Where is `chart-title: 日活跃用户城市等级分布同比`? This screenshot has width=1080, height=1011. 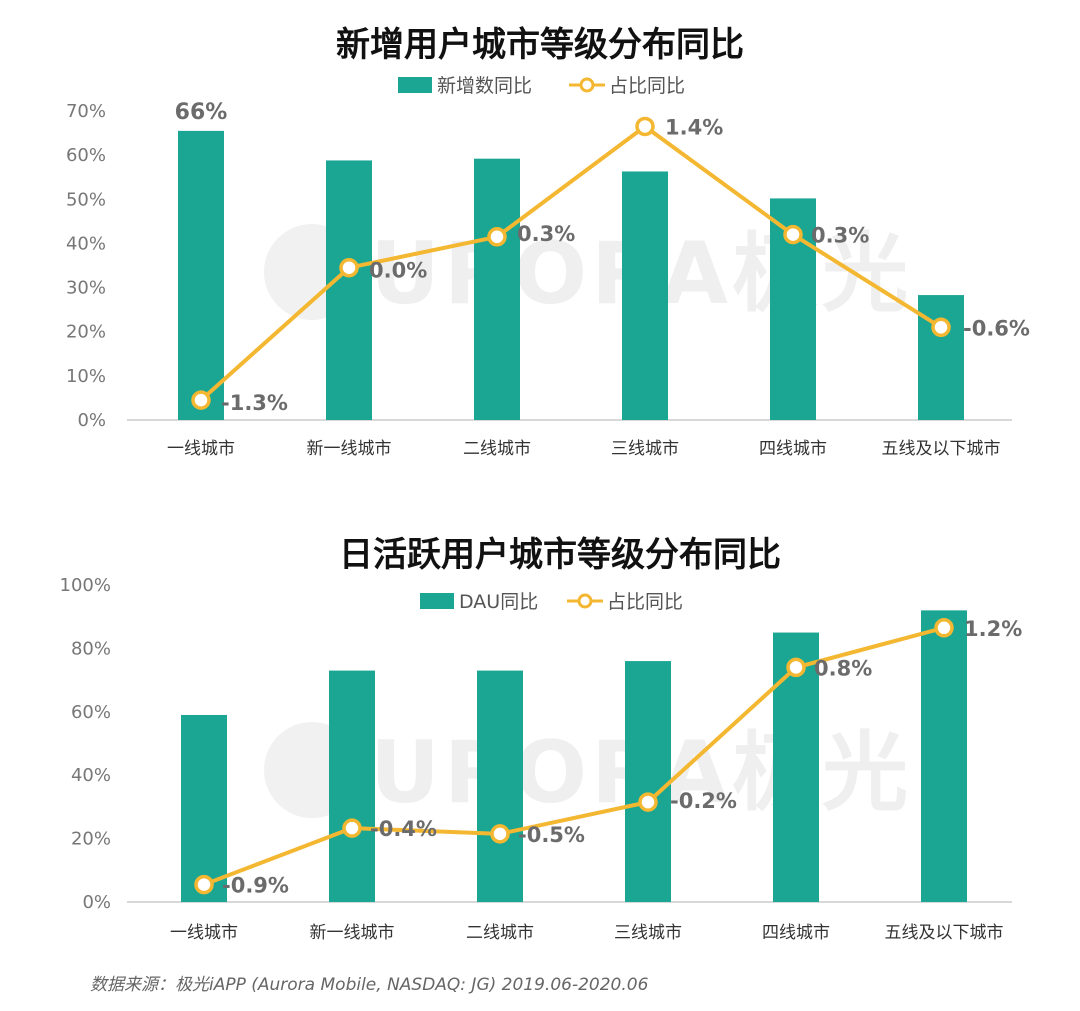
chart-title: 日活跃用户城市等级分布同比 is located at coordinates (560, 555).